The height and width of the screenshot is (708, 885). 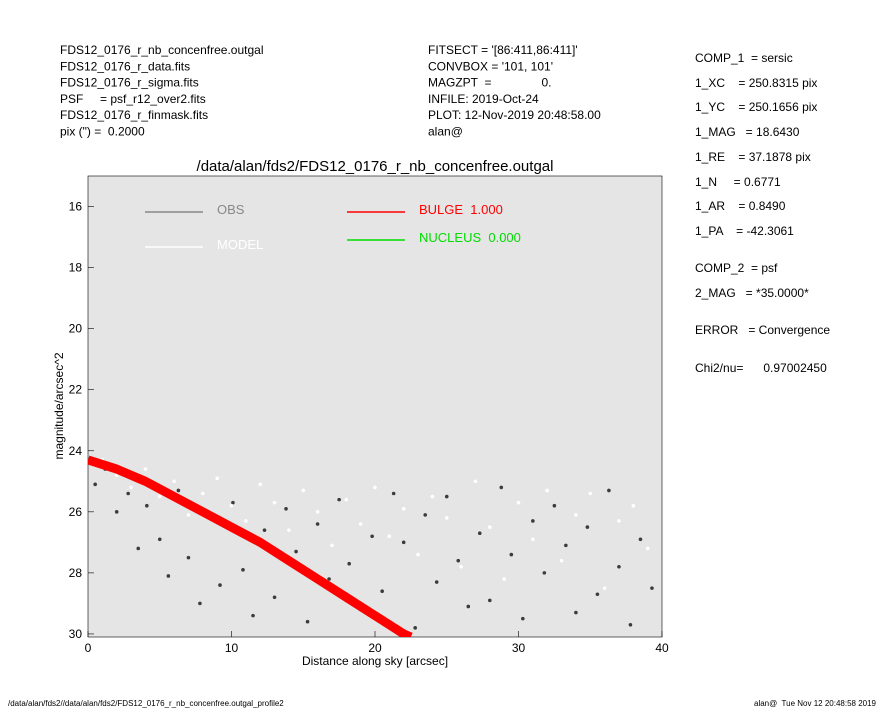 What do you see at coordinates (133, 99) in the screenshot?
I see `file-info: PSF = psf_r12_over2.fits` at bounding box center [133, 99].